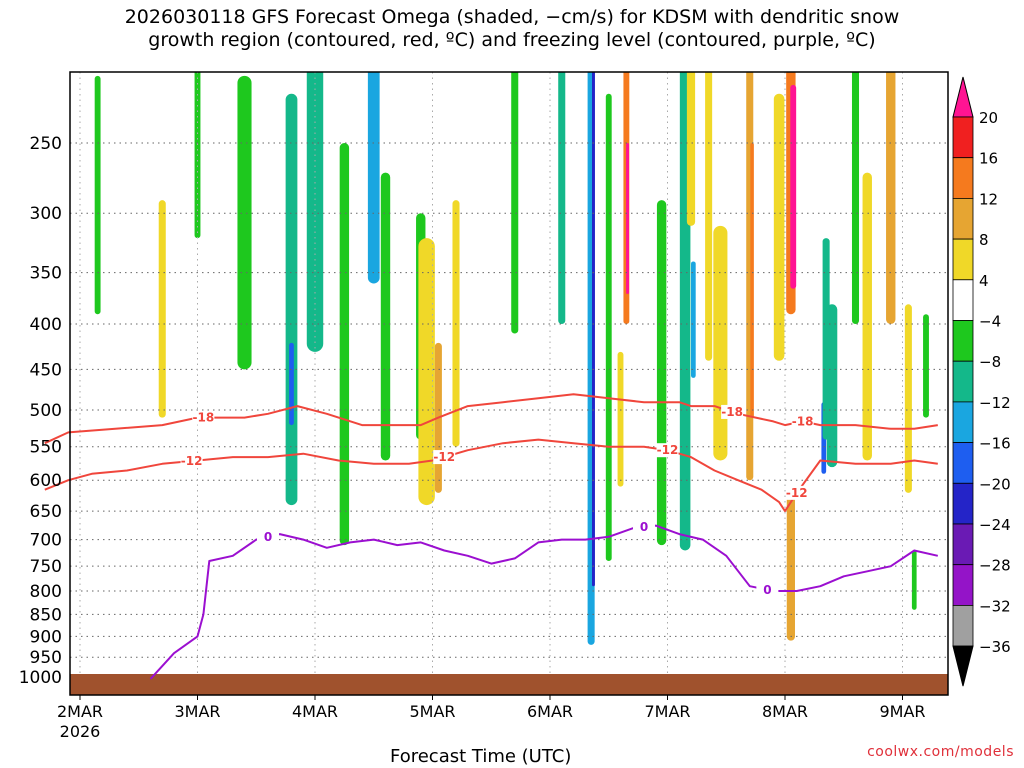  I want to click on colorbar-label: 4, so click(984, 281).